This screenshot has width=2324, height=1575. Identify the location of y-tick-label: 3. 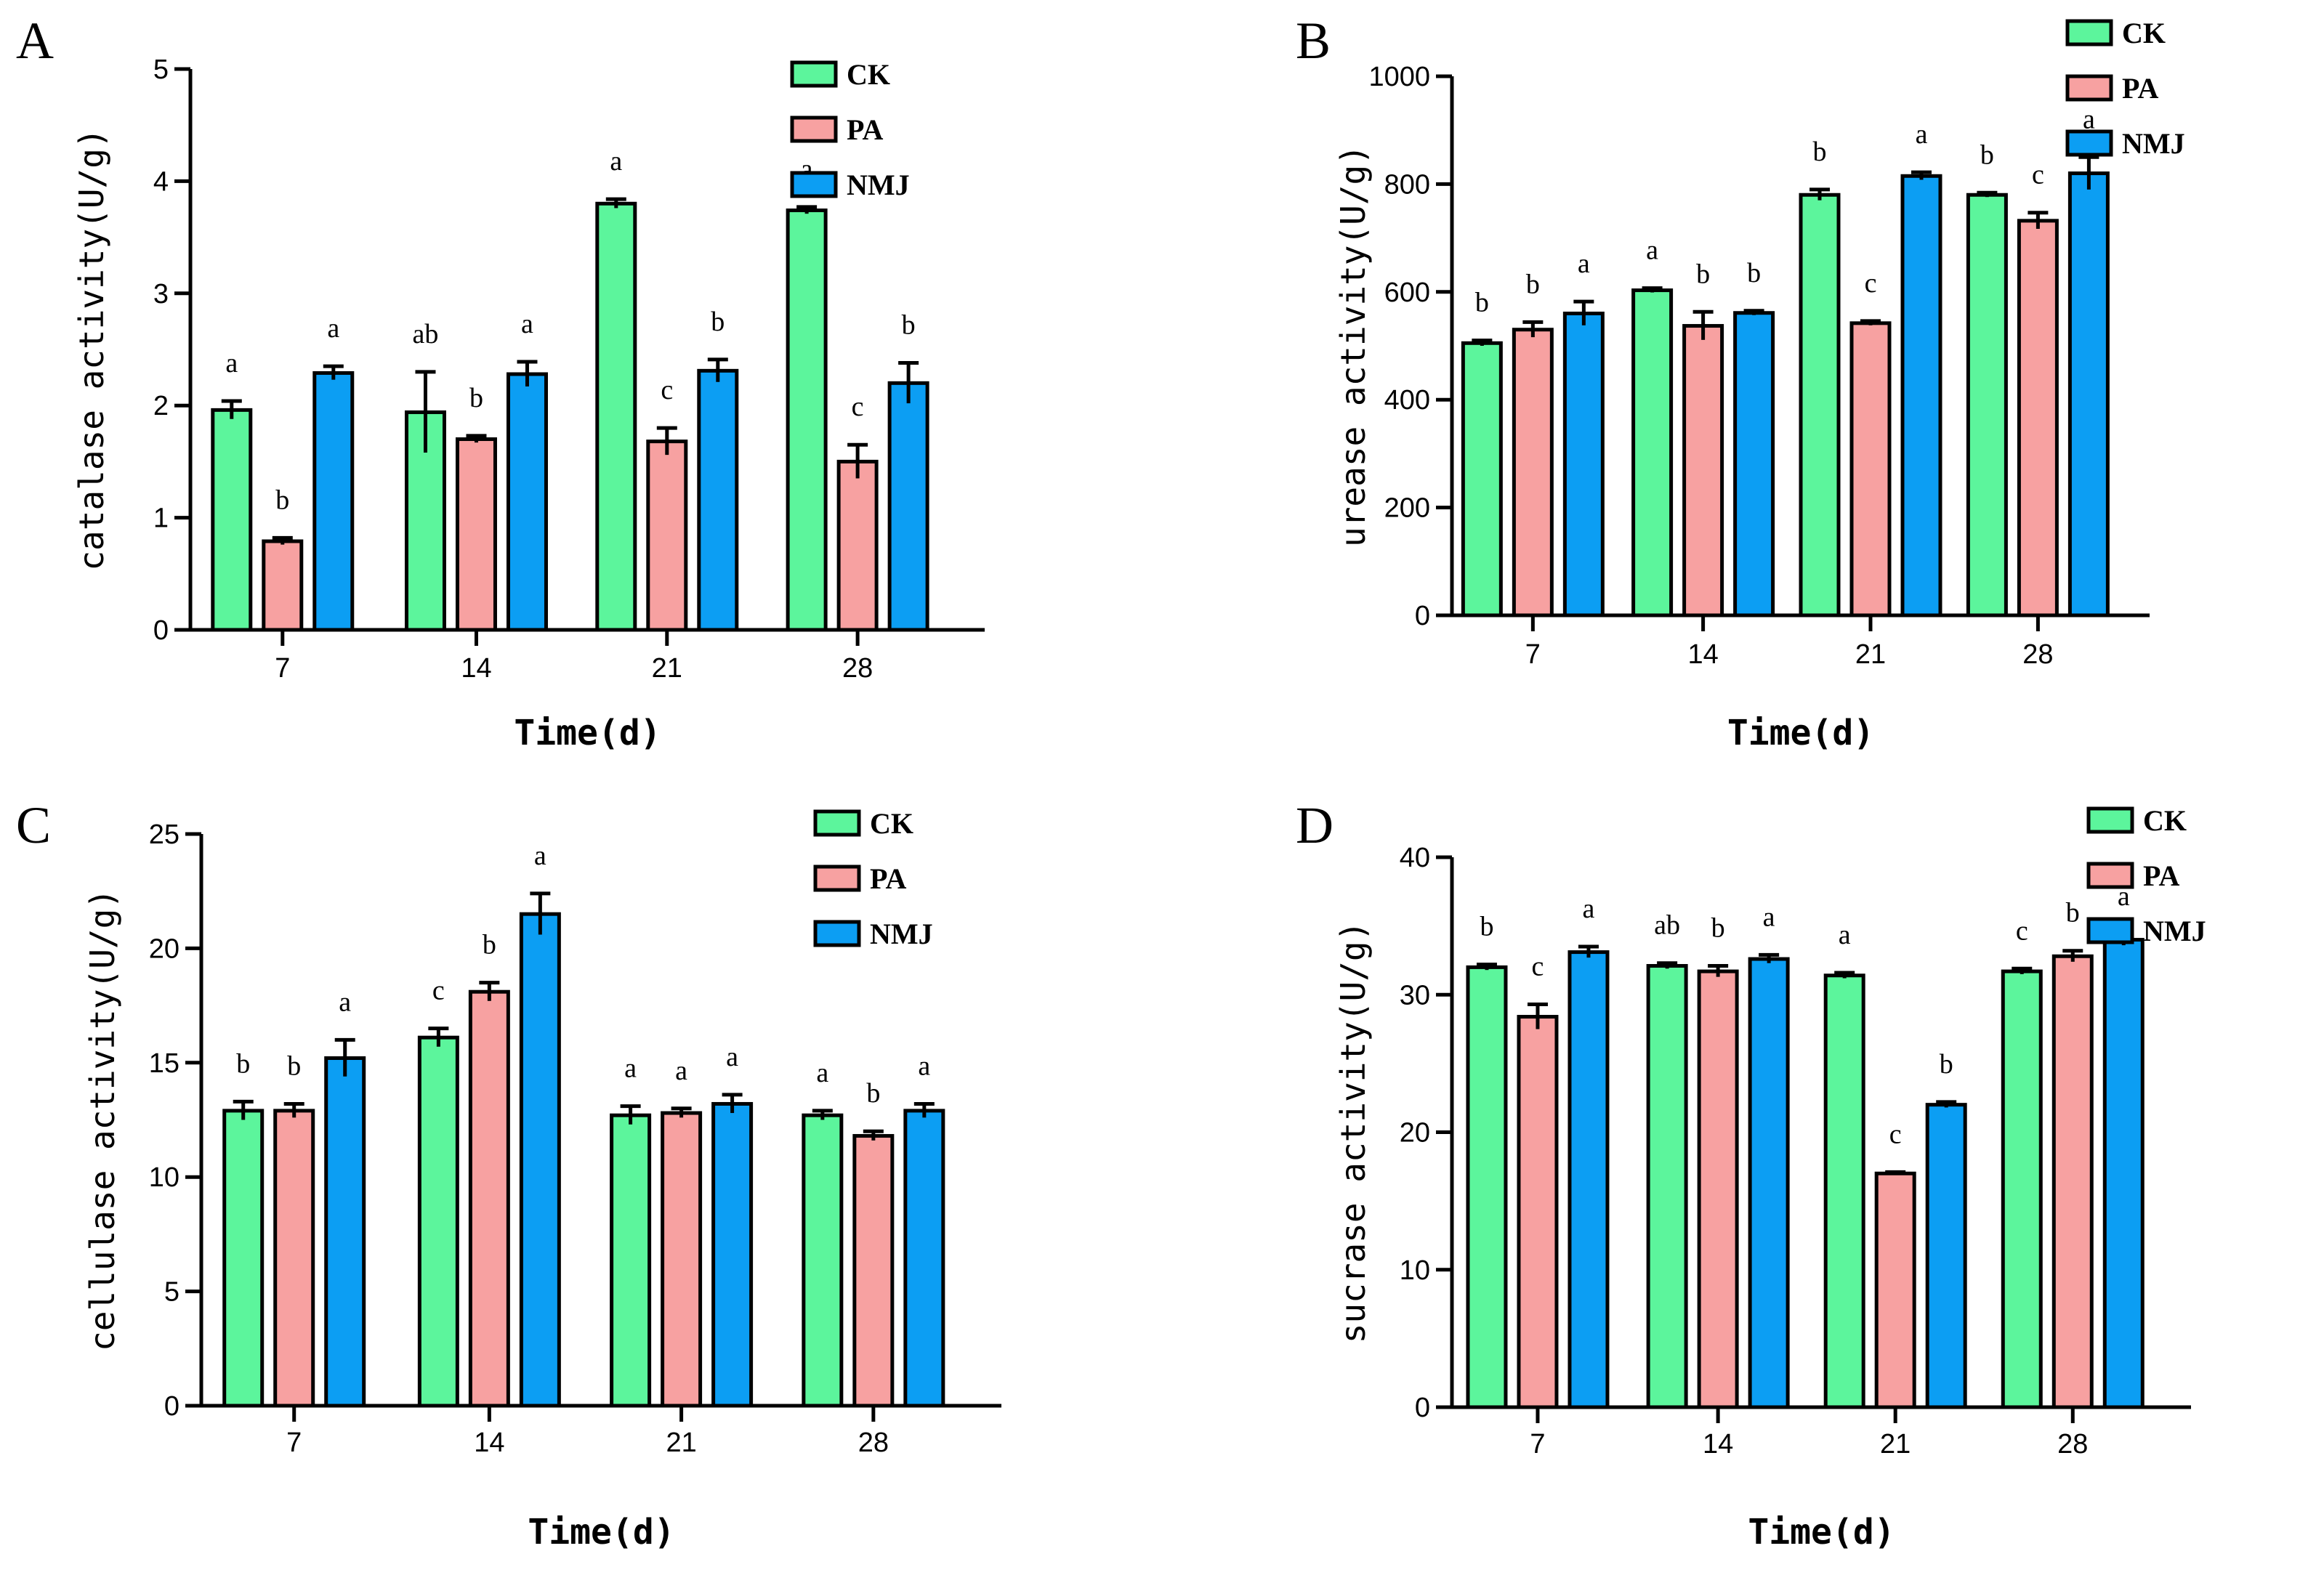
(161, 294).